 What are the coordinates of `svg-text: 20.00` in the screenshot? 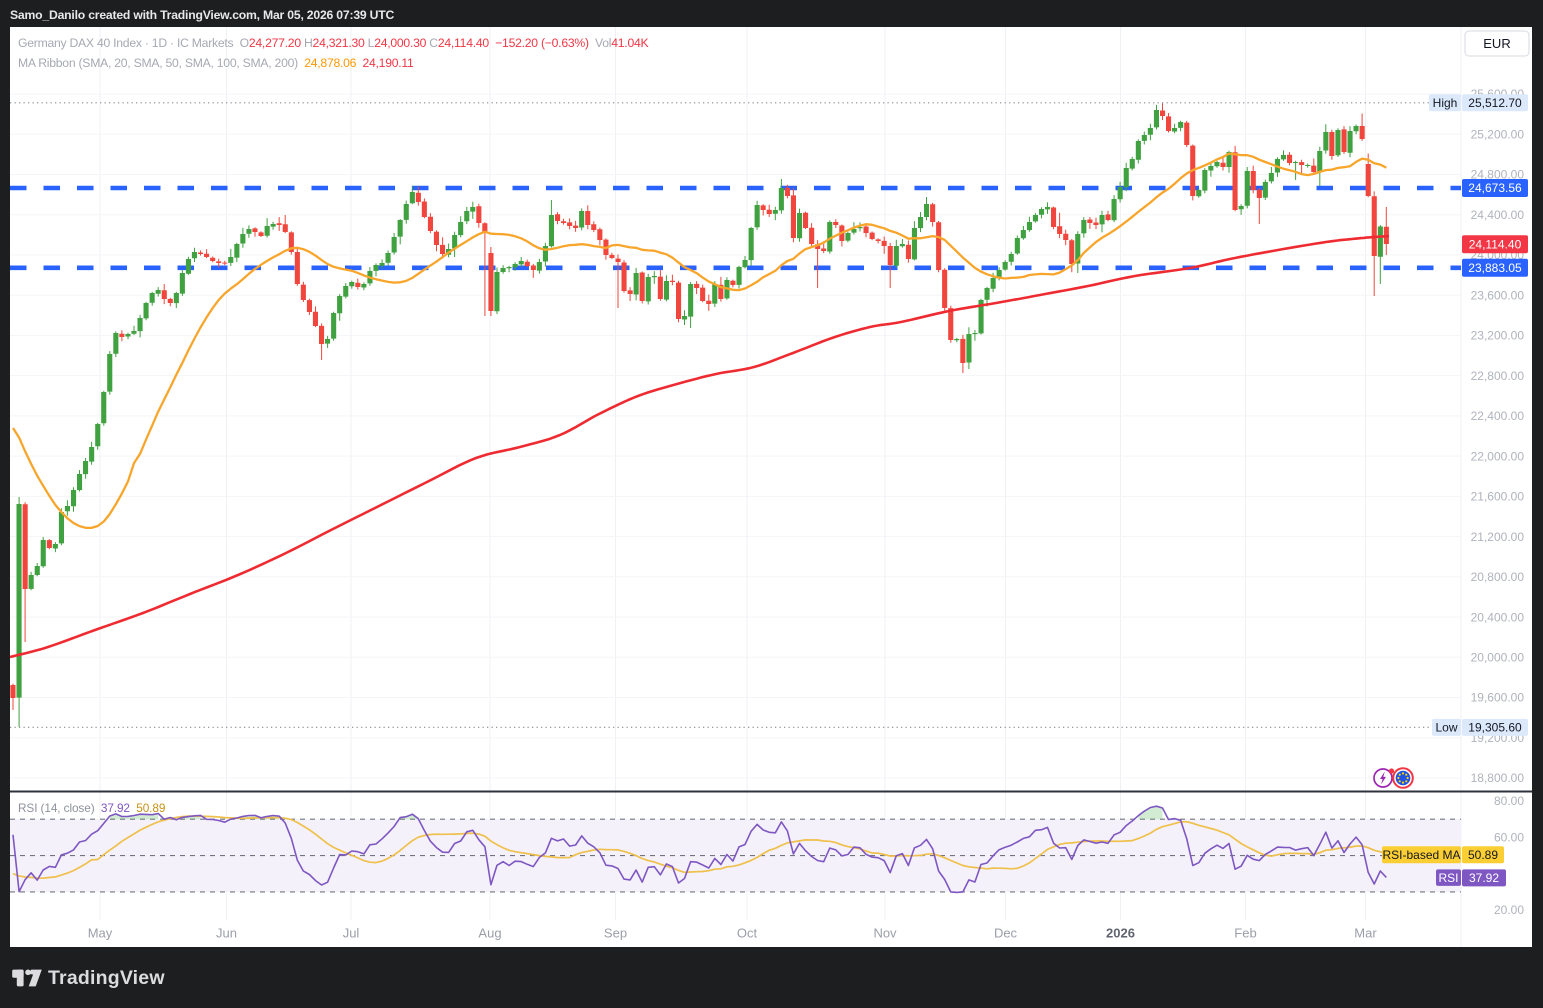 It's located at (1509, 910).